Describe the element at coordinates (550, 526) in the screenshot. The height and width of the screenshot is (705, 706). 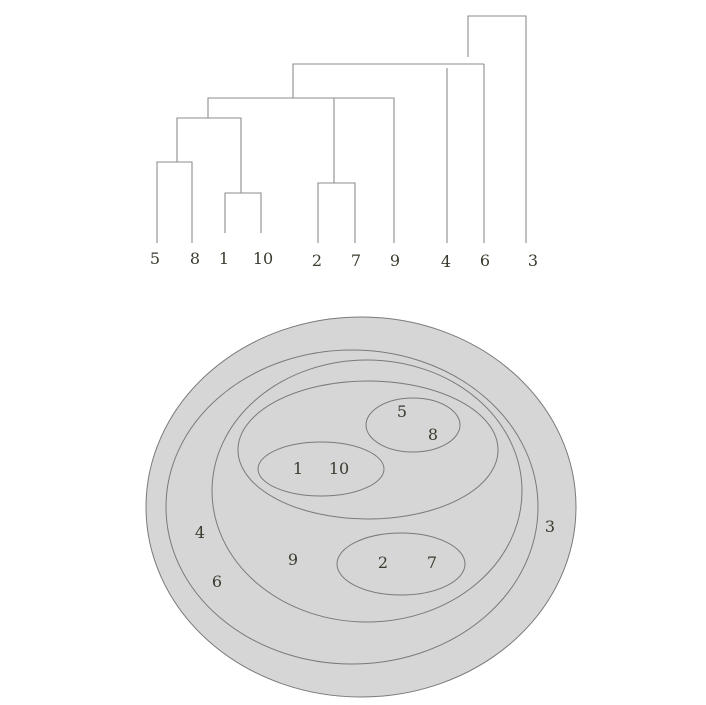
I see `element-label: 3` at that location.